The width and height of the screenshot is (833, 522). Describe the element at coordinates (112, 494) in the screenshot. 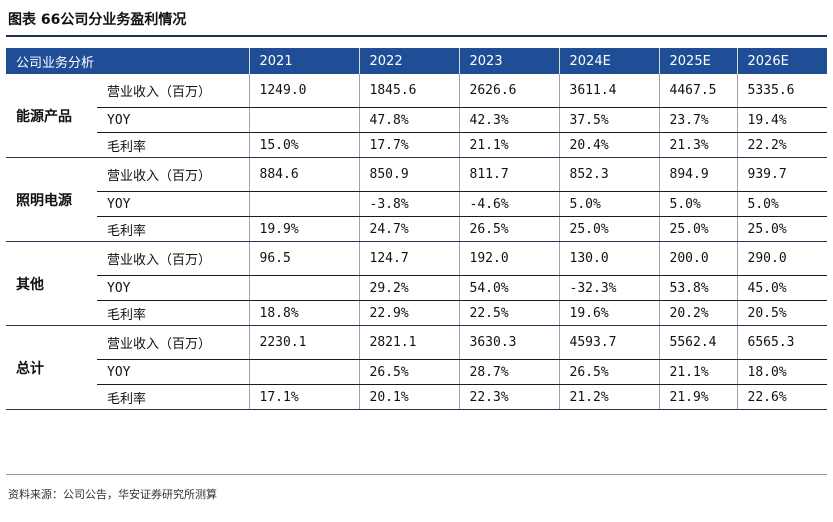

I see `source-note: 资料来源：公司公告，华安证券研究所测算` at that location.